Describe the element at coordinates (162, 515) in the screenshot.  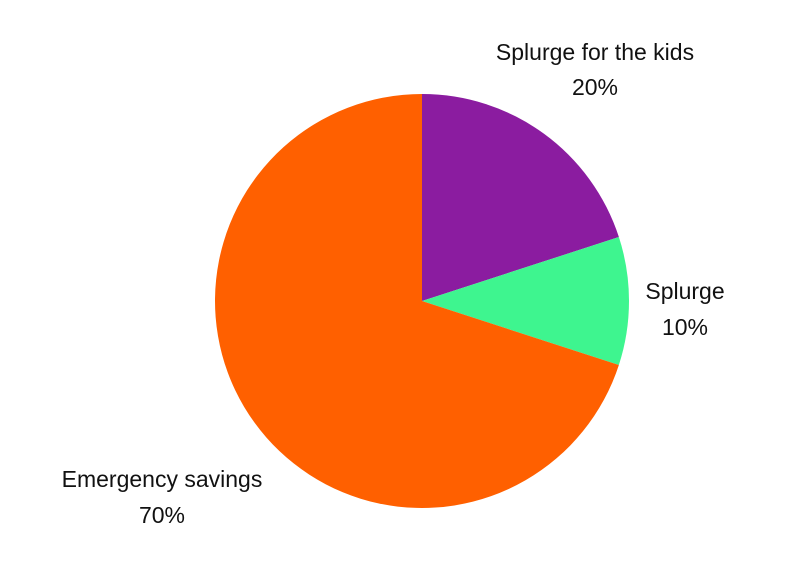
I see `slice-value-label: 70%` at that location.